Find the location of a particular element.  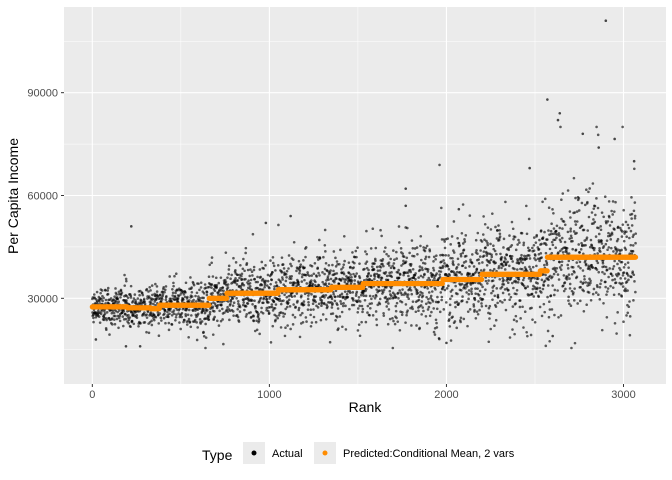

predicted-point is located at coordinates (227, 298).